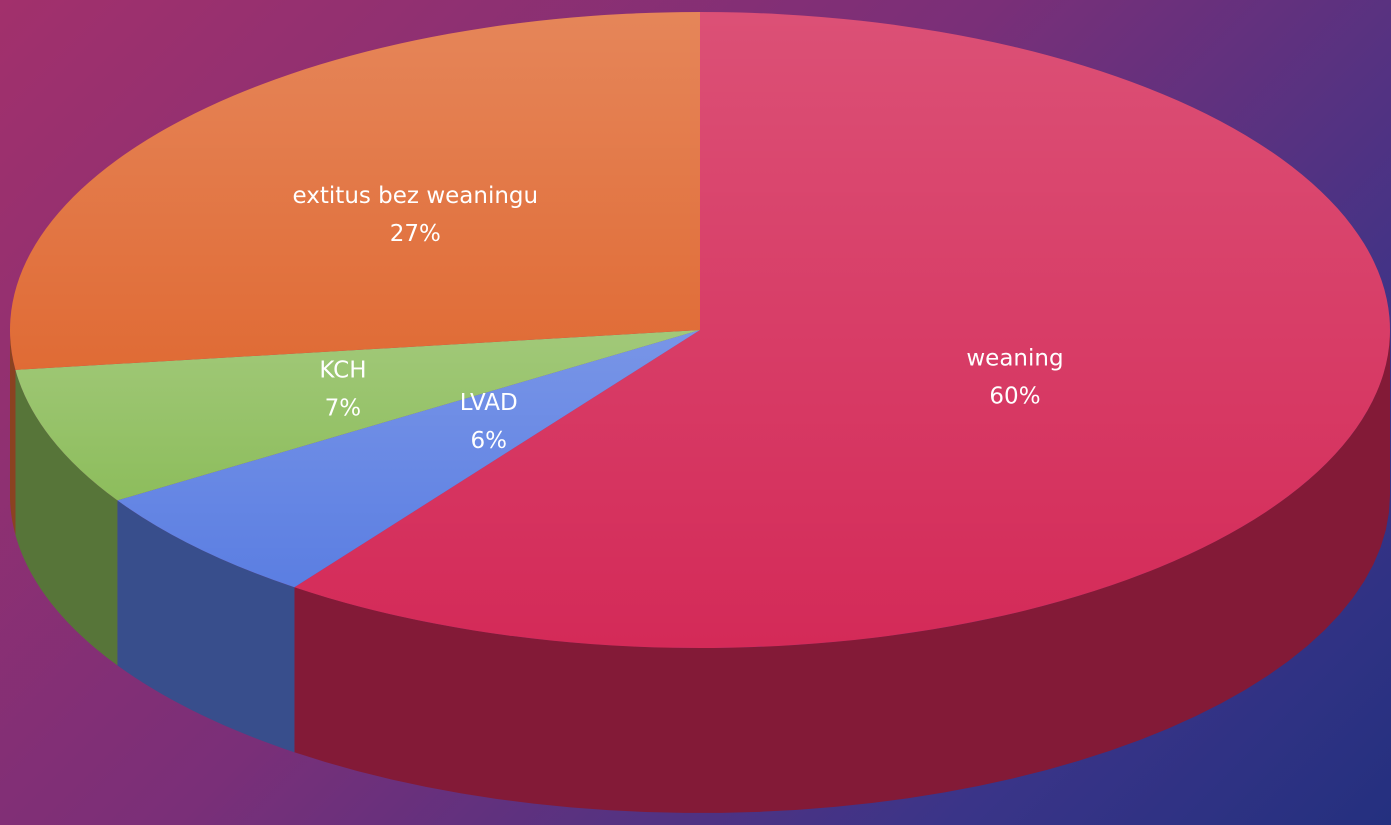  Describe the element at coordinates (1014, 359) in the screenshot. I see `slice-label: weaning` at that location.